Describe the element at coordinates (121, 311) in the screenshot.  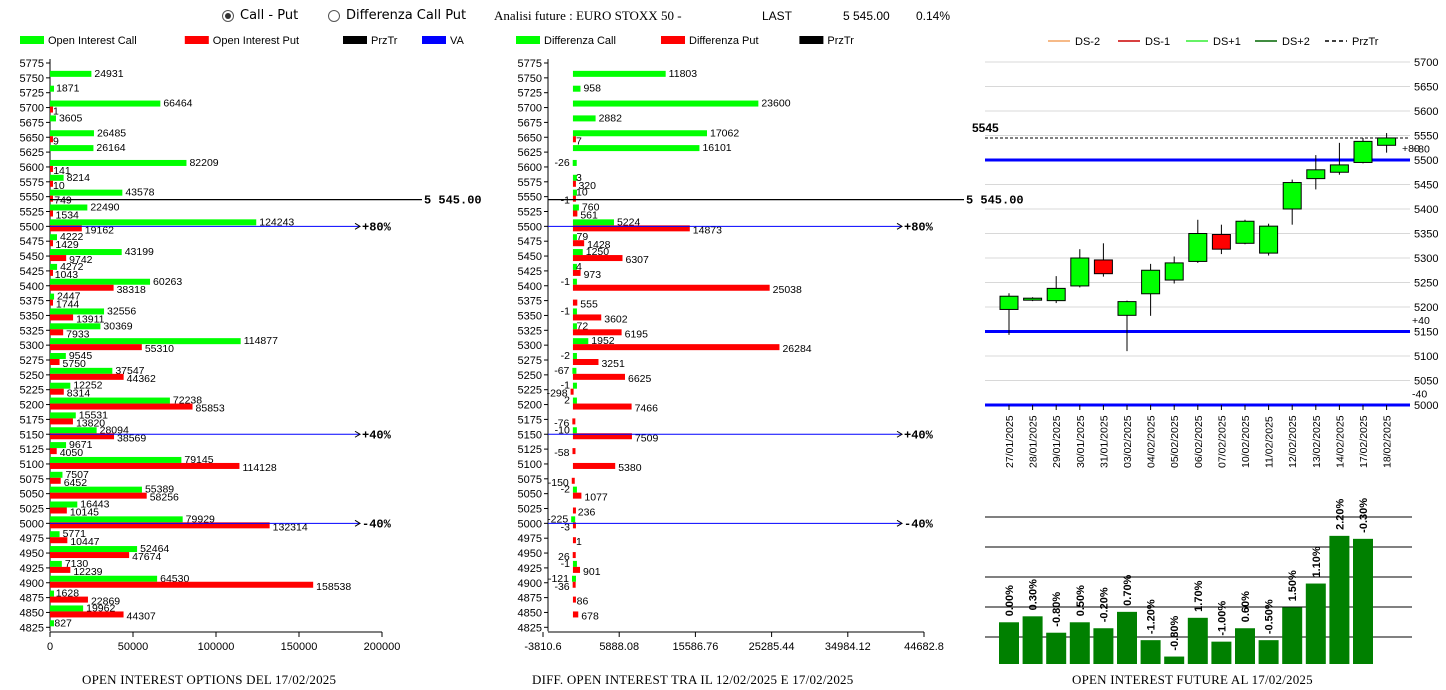
I see `value-label-call: 32556` at that location.